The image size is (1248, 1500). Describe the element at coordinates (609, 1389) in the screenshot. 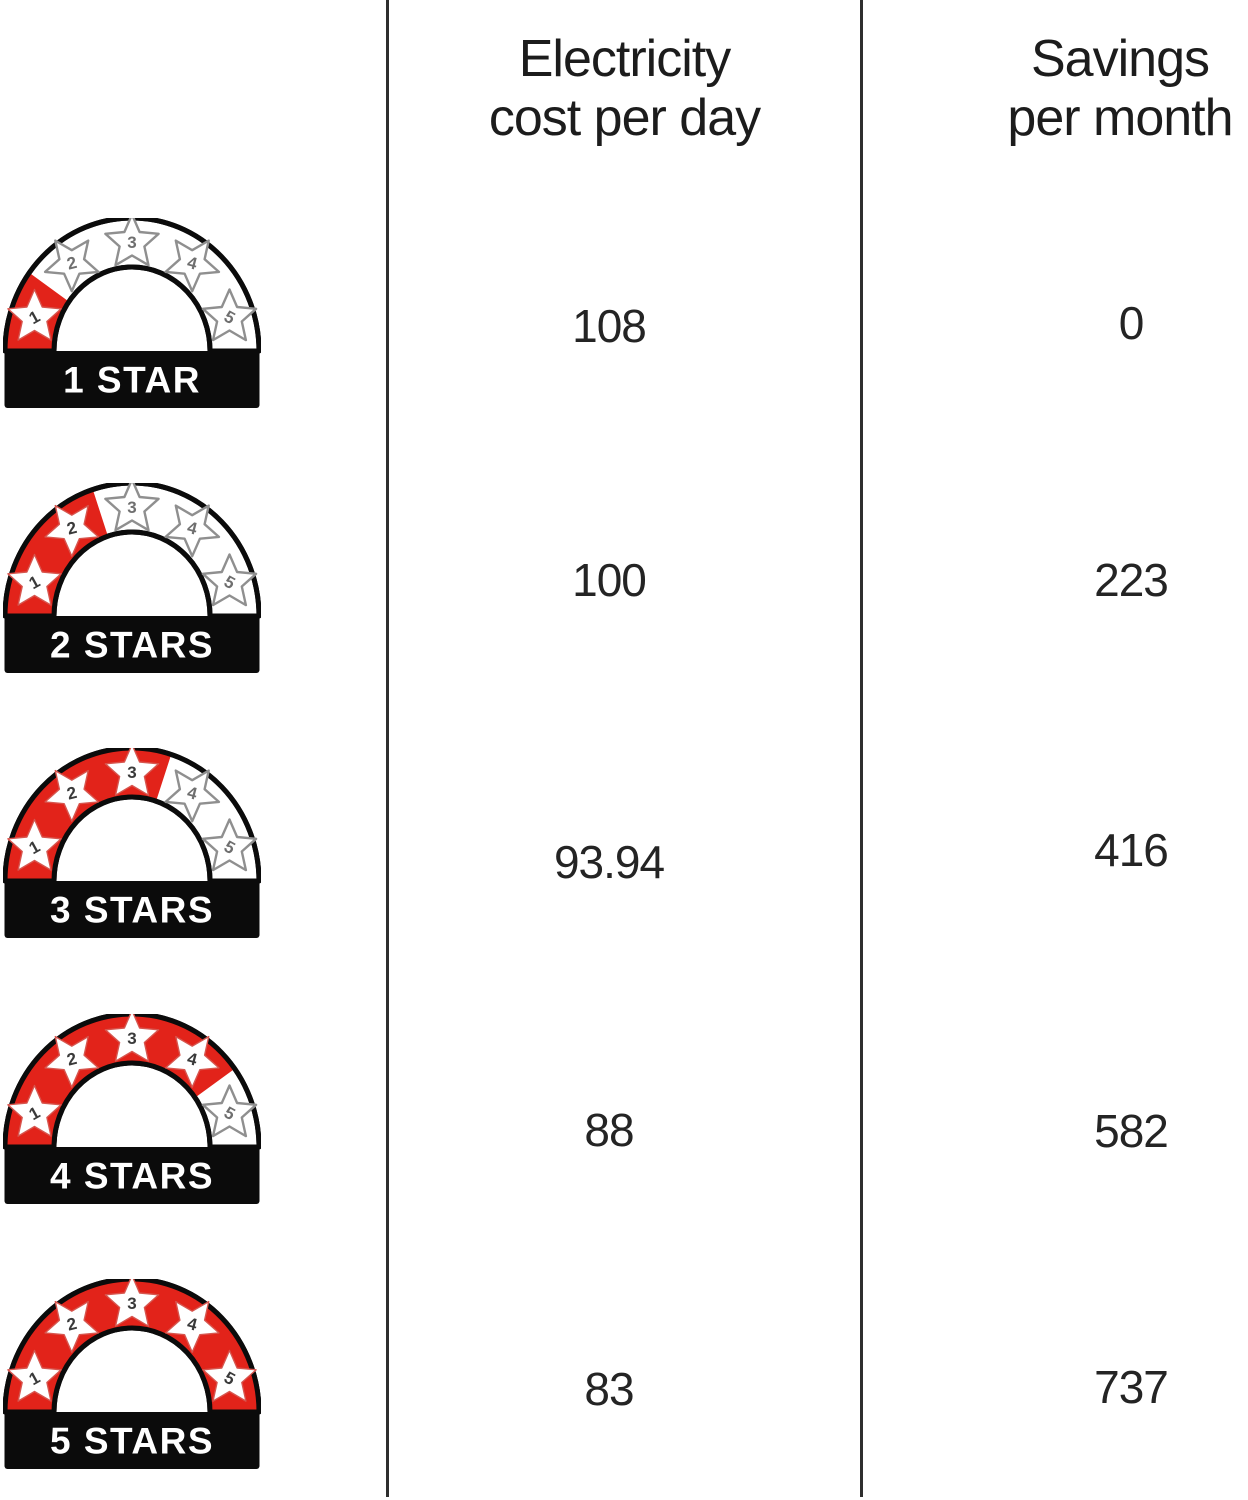

I see `electricity-cost-value: 83` at that location.